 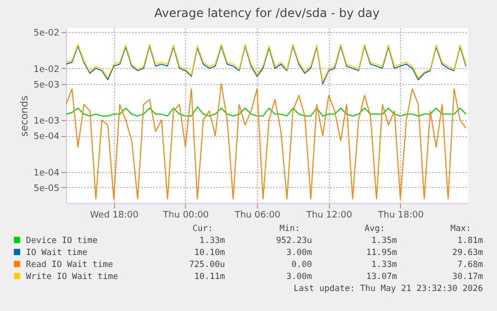 I want to click on y-tick-label: 5e-04, so click(x=47, y=137).